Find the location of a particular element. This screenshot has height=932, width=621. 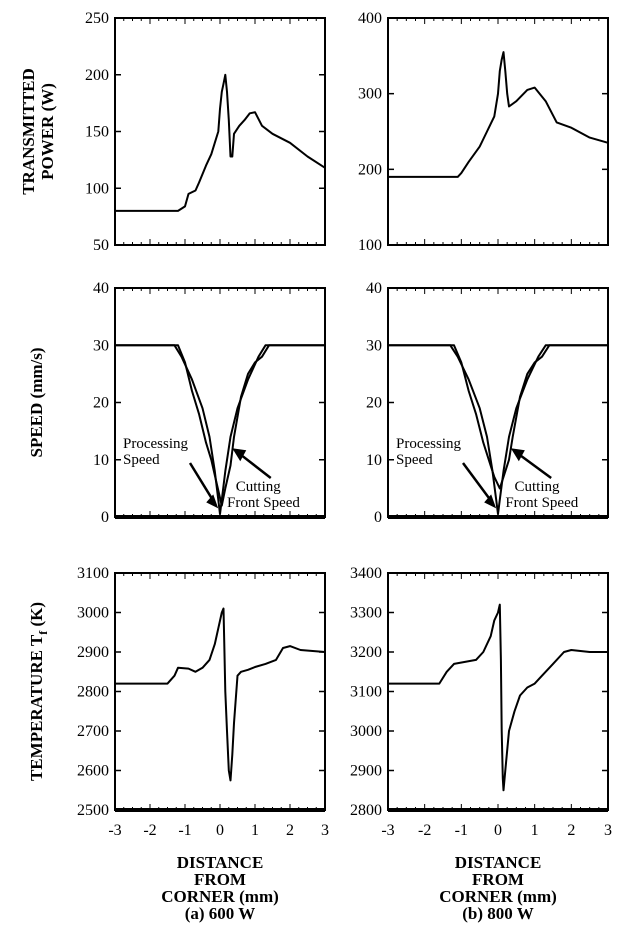

y-axis-label: TEMPERATURE Tf (K) is located at coordinates (38, 691).